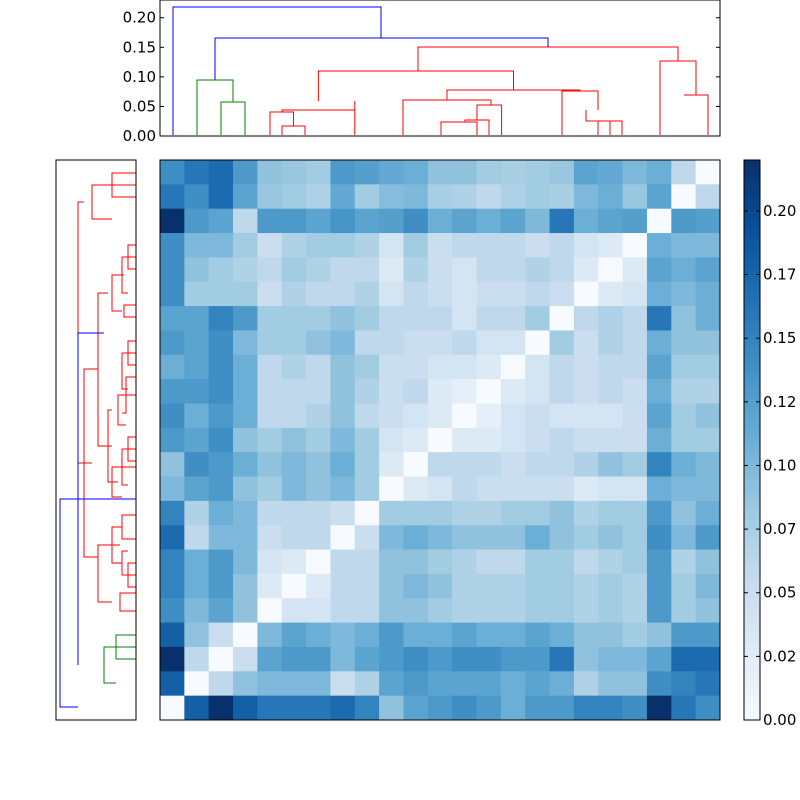  Describe the element at coordinates (117, 293) in the screenshot. I see `left-dendrogram-link` at that location.